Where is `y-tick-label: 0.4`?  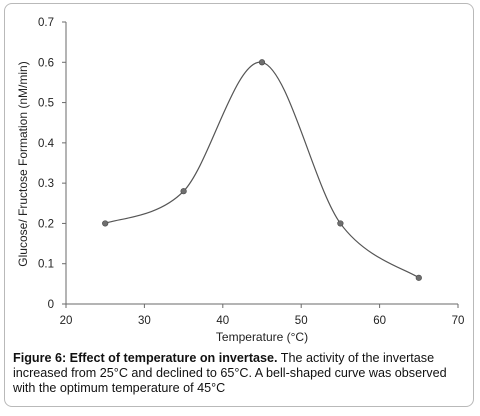 y-tick-label: 0.4 is located at coordinates (46, 144).